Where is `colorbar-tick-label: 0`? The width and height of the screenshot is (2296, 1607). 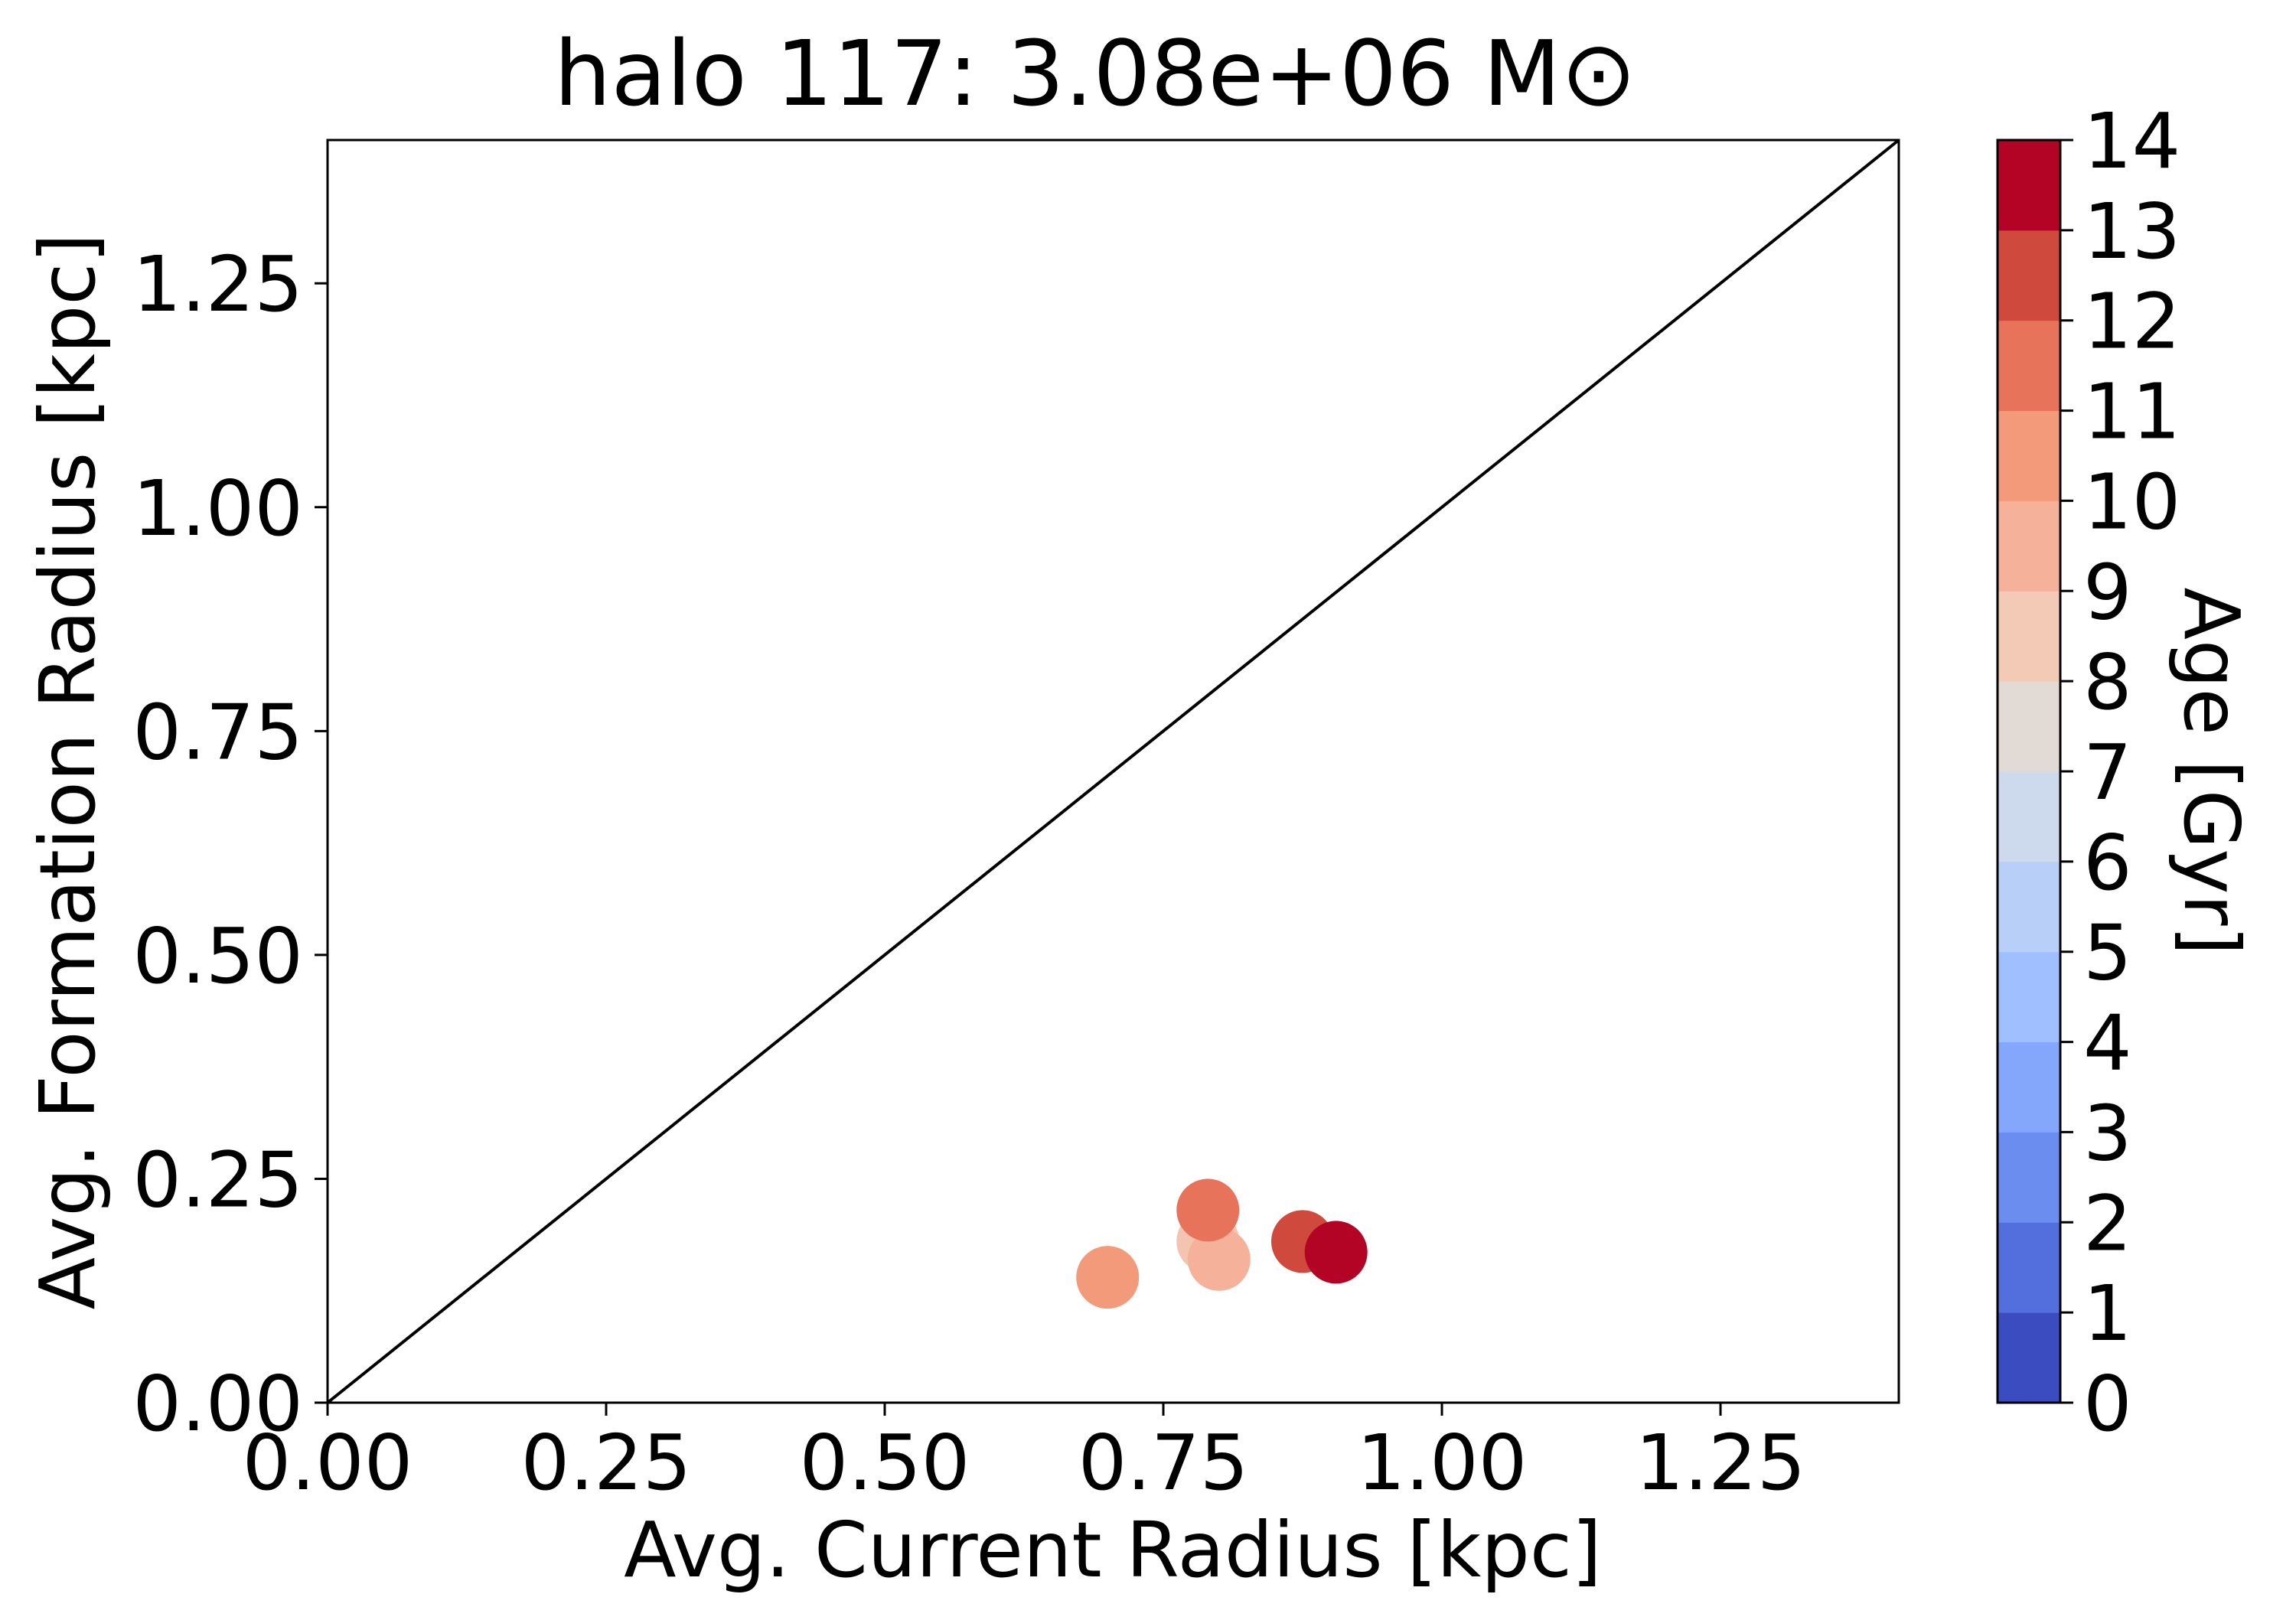 colorbar-tick-label: 0 is located at coordinates (2107, 1404).